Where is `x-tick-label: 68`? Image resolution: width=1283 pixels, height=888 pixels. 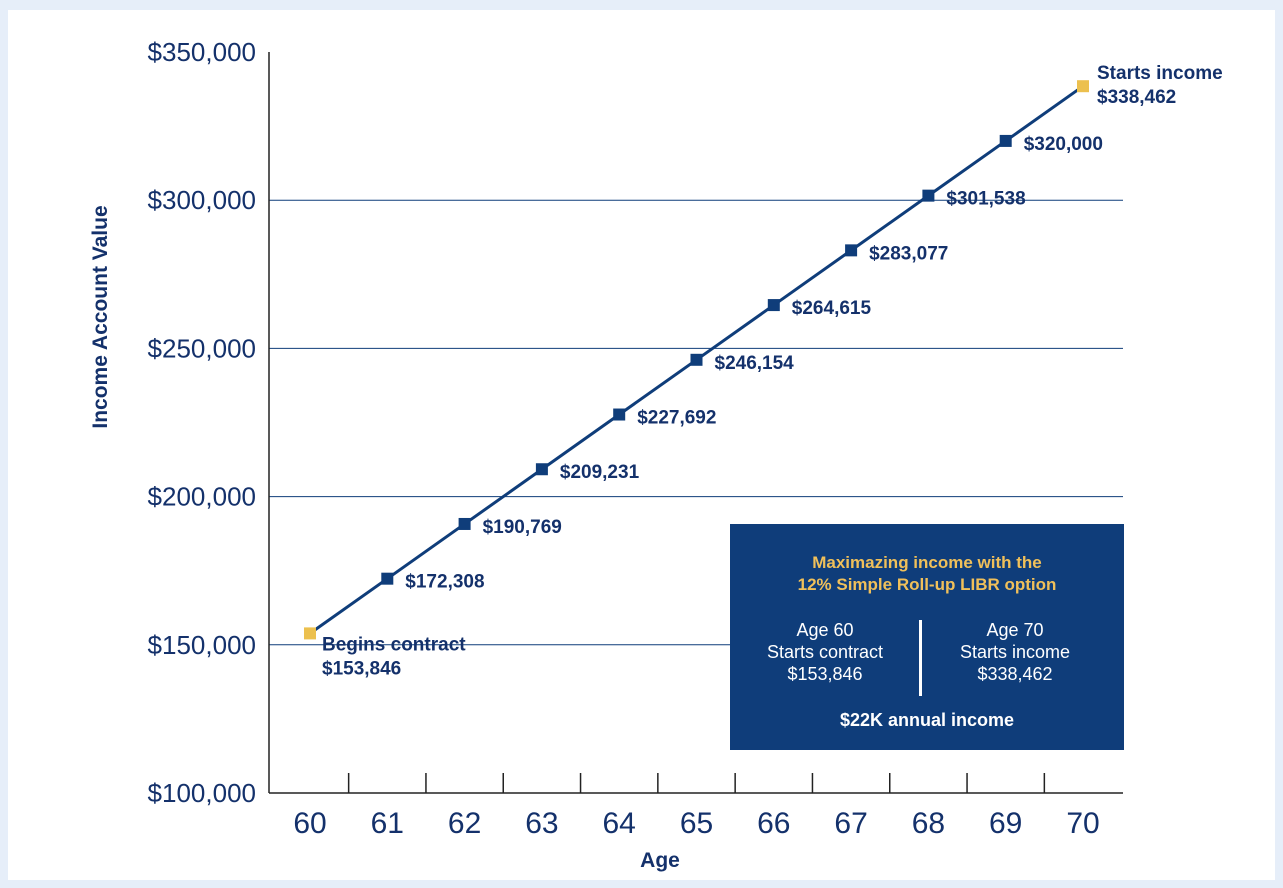
x-tick-label: 68 is located at coordinates (928, 823).